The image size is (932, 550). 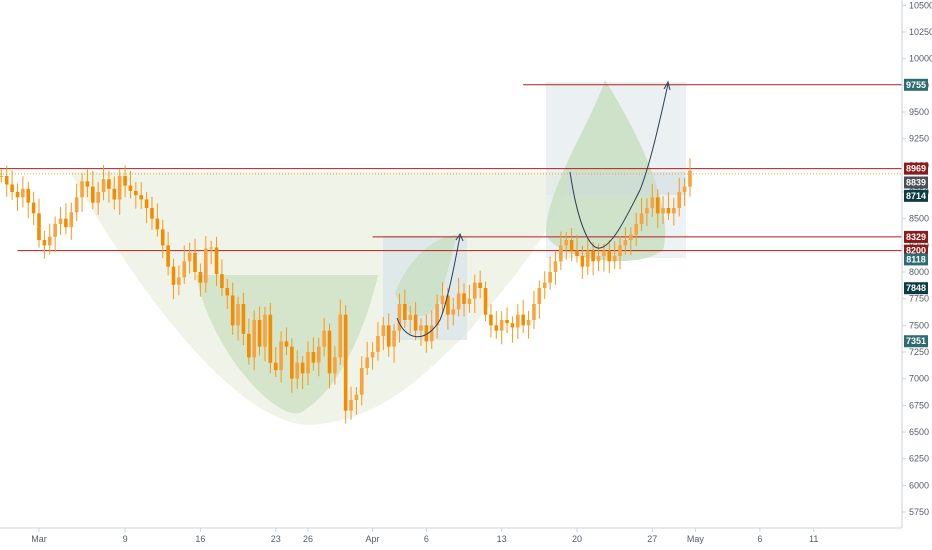 I want to click on price-tag-label: 9755, so click(x=916, y=85).